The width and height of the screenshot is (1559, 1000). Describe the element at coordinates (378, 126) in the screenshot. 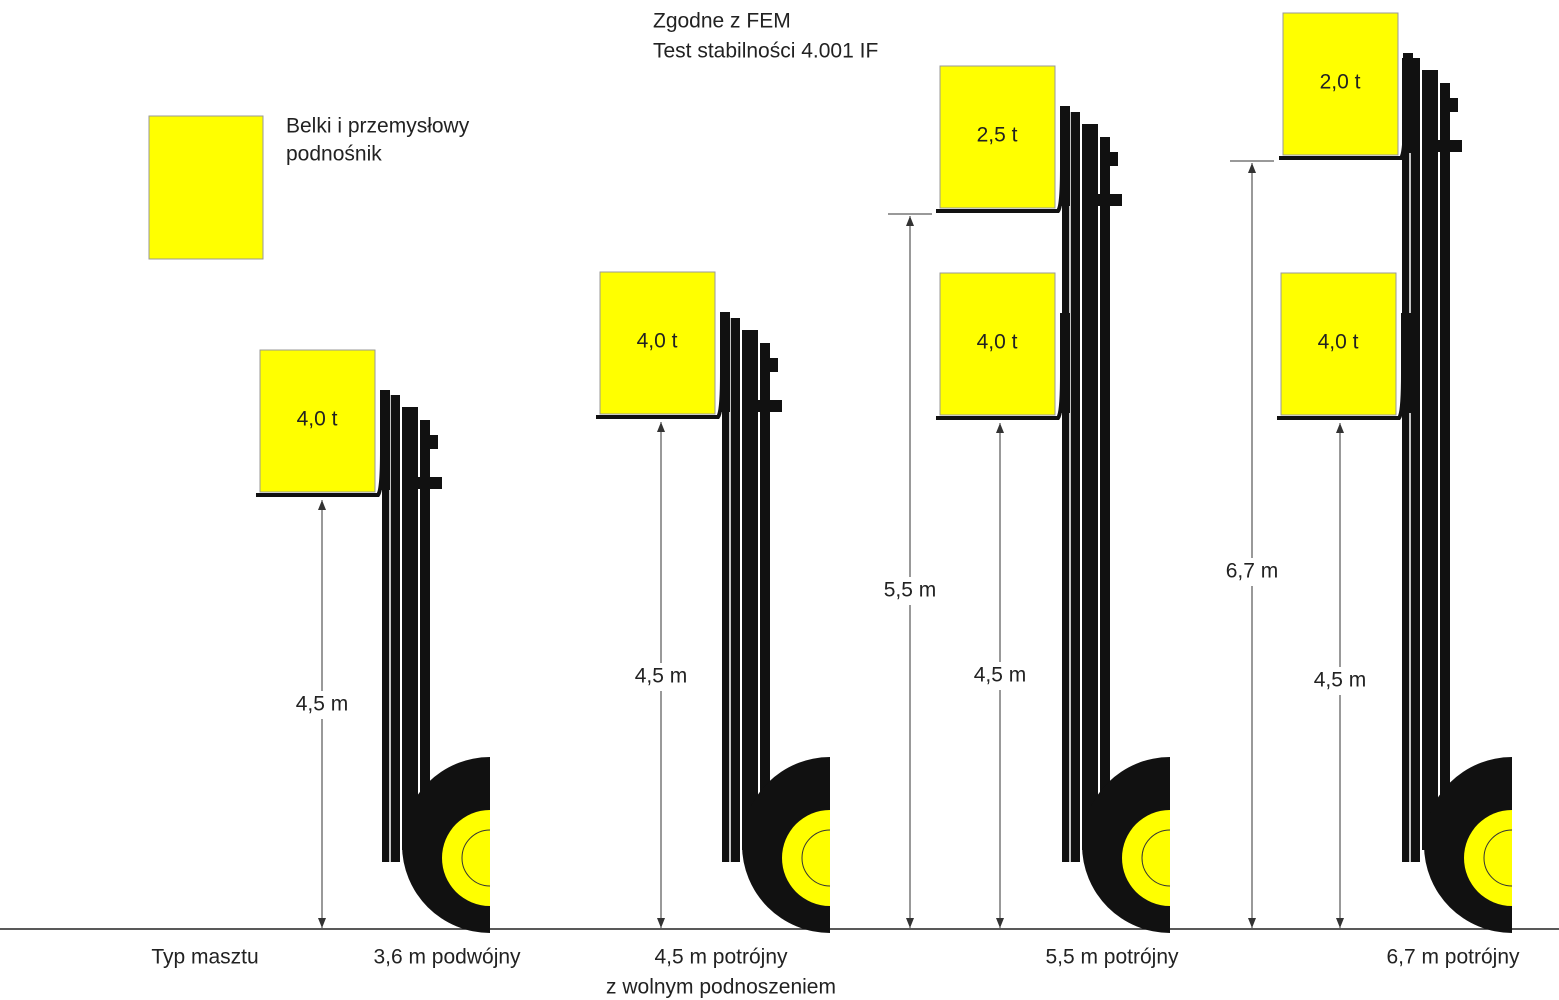

I see `legend-label: Belki i przemysłowy` at that location.